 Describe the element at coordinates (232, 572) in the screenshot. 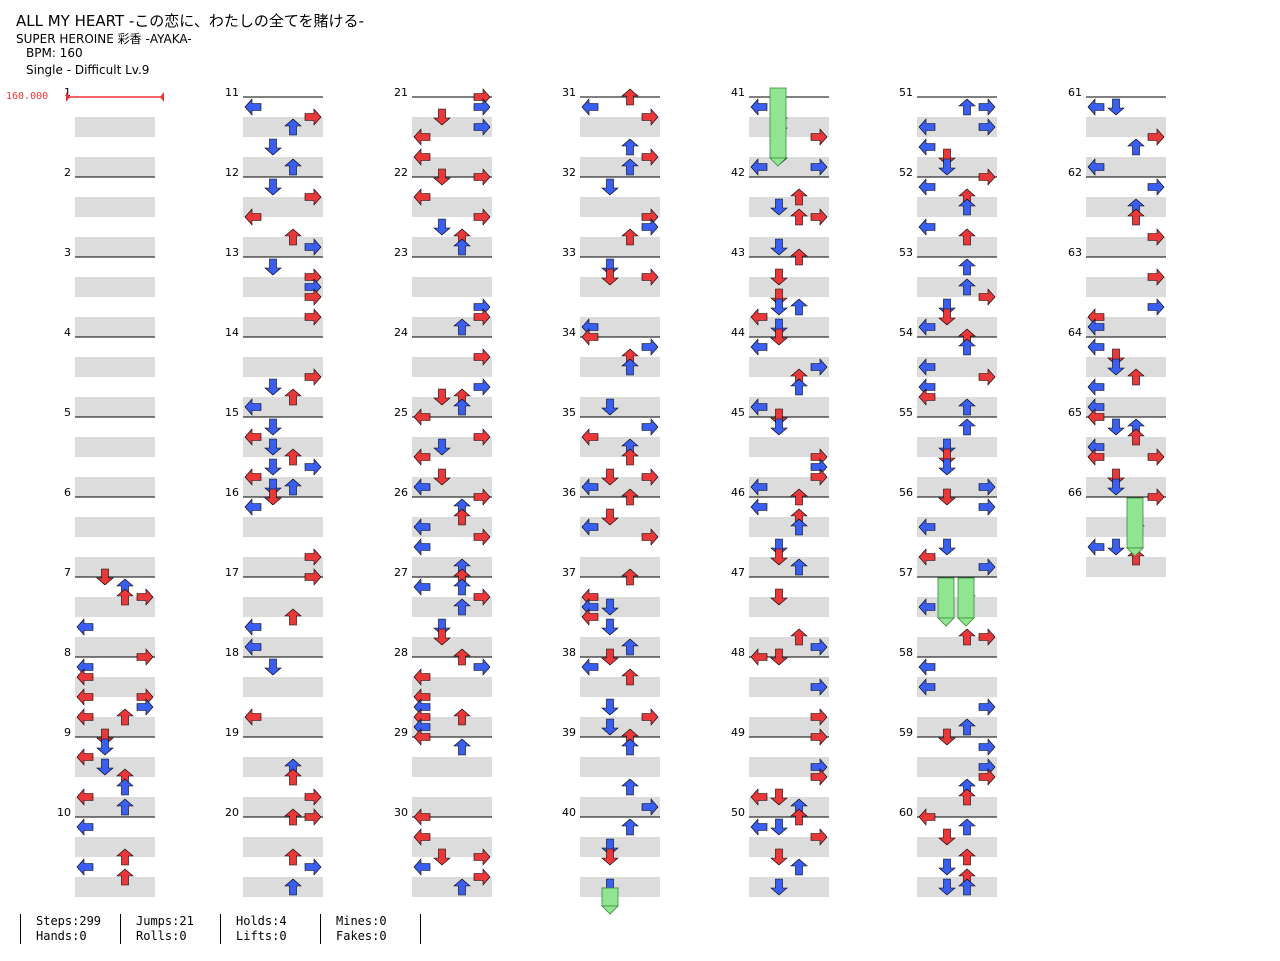

I see `measure-number: 17` at that location.